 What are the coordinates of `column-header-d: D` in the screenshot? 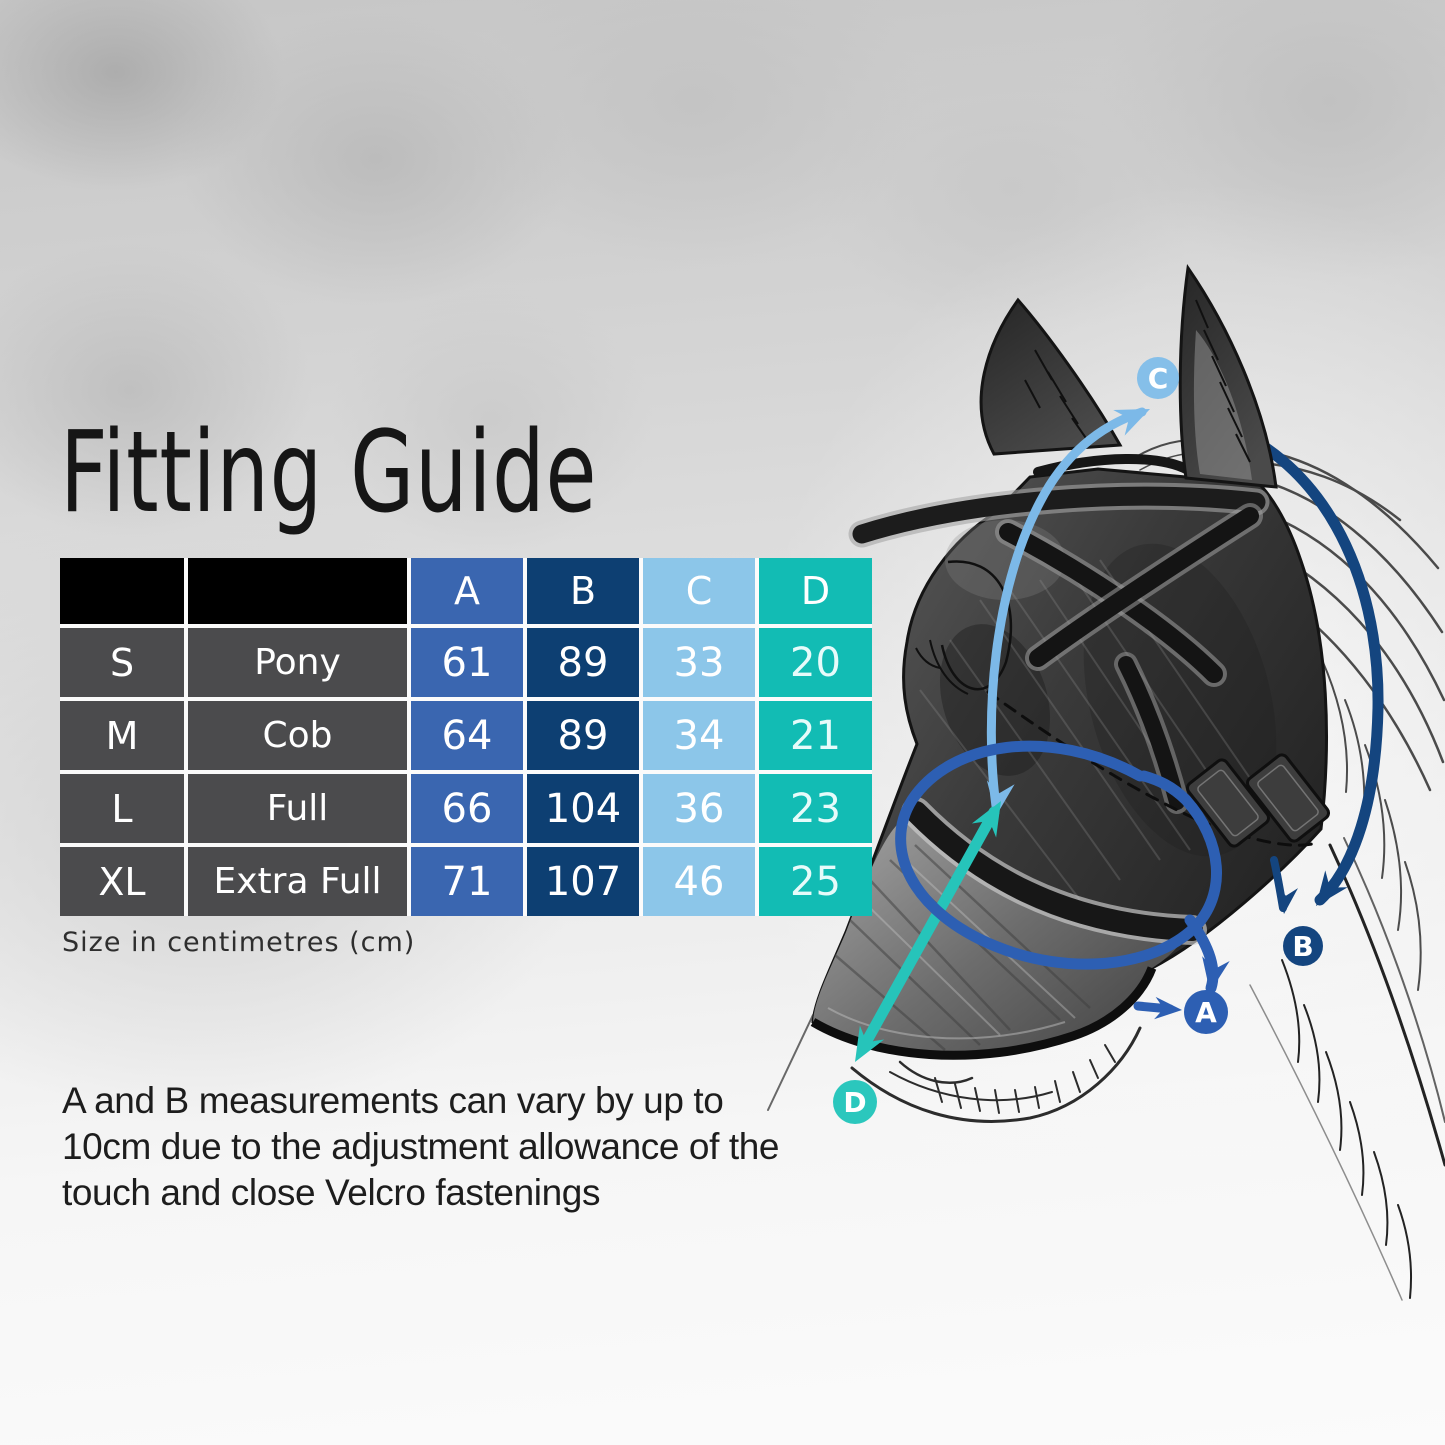 It's located at (815, 591).